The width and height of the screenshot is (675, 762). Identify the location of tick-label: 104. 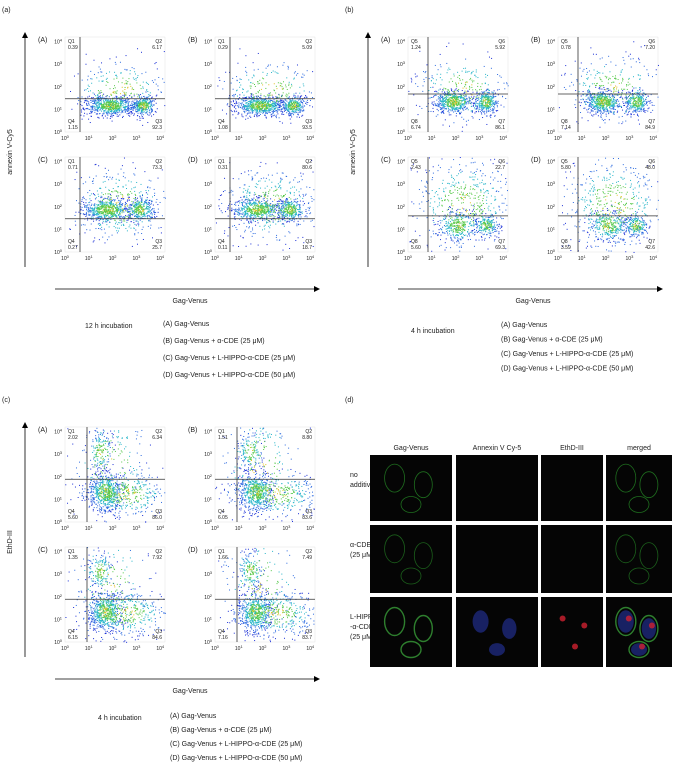
(160, 138).